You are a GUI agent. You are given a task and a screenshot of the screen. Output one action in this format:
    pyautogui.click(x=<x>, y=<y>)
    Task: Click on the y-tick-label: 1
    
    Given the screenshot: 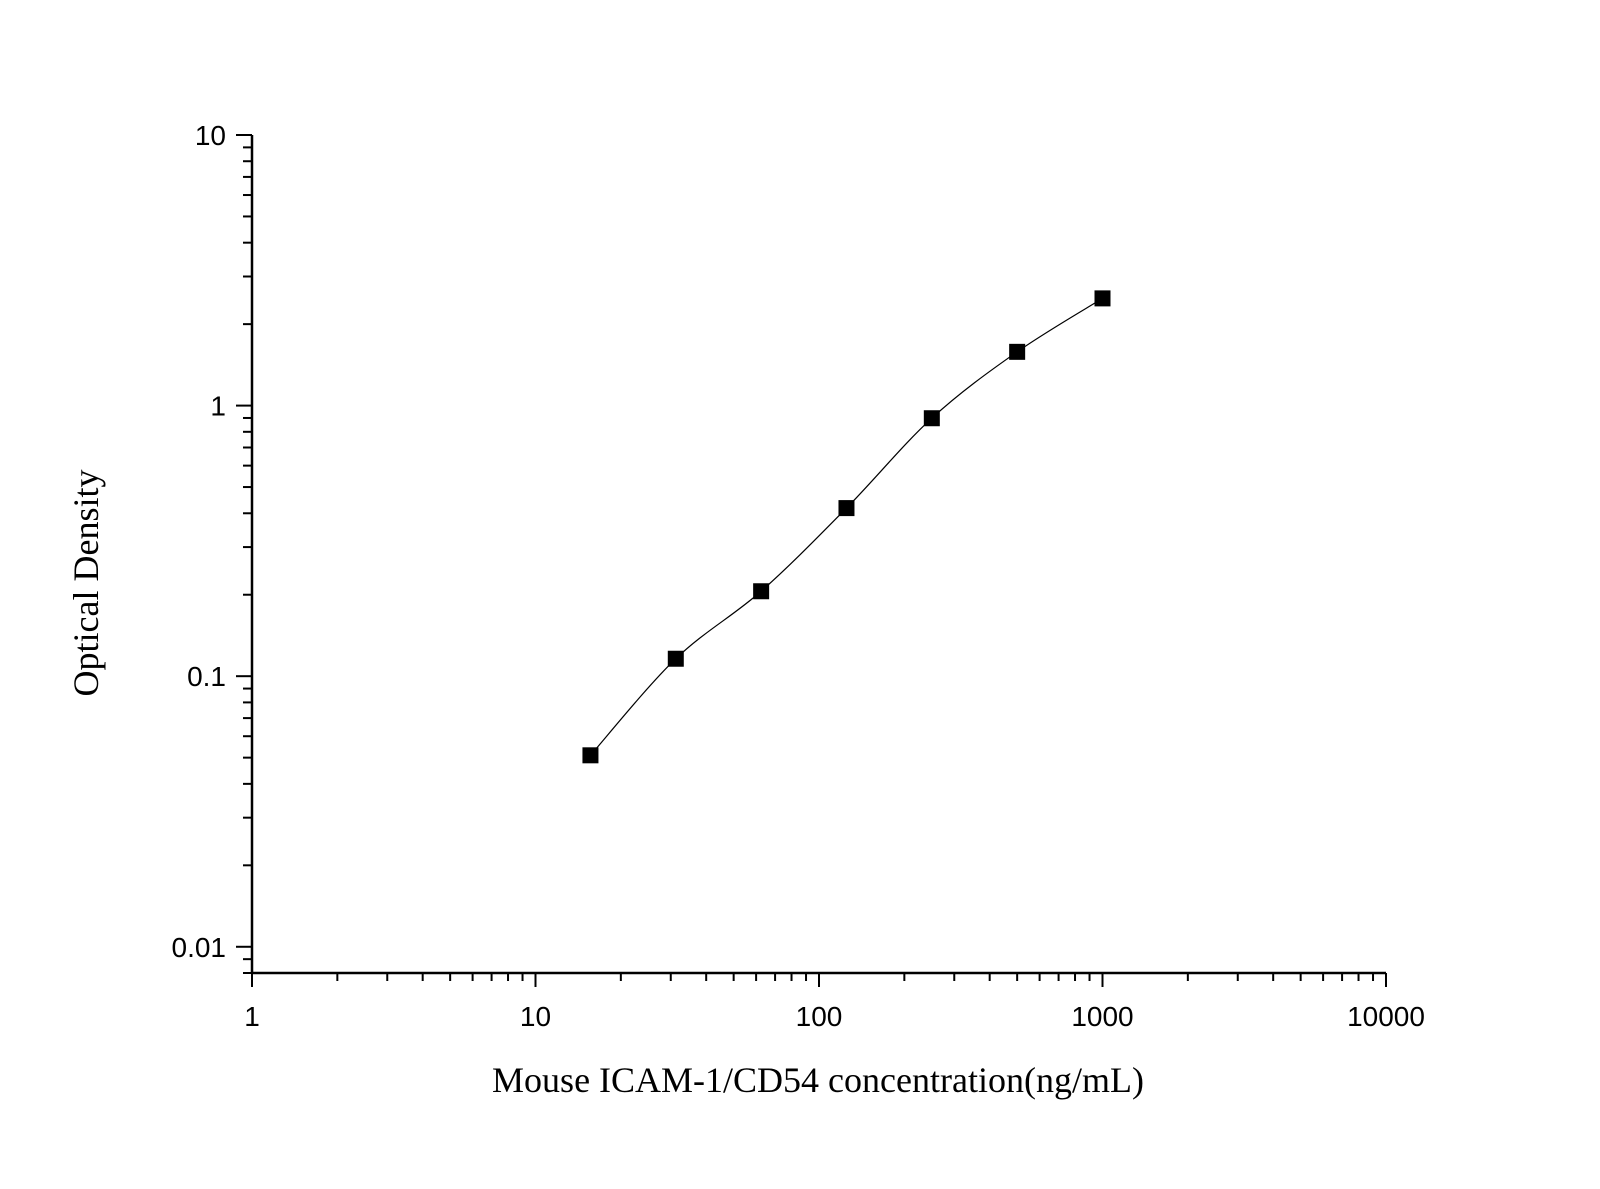 What is the action you would take?
    pyautogui.click(x=218, y=406)
    